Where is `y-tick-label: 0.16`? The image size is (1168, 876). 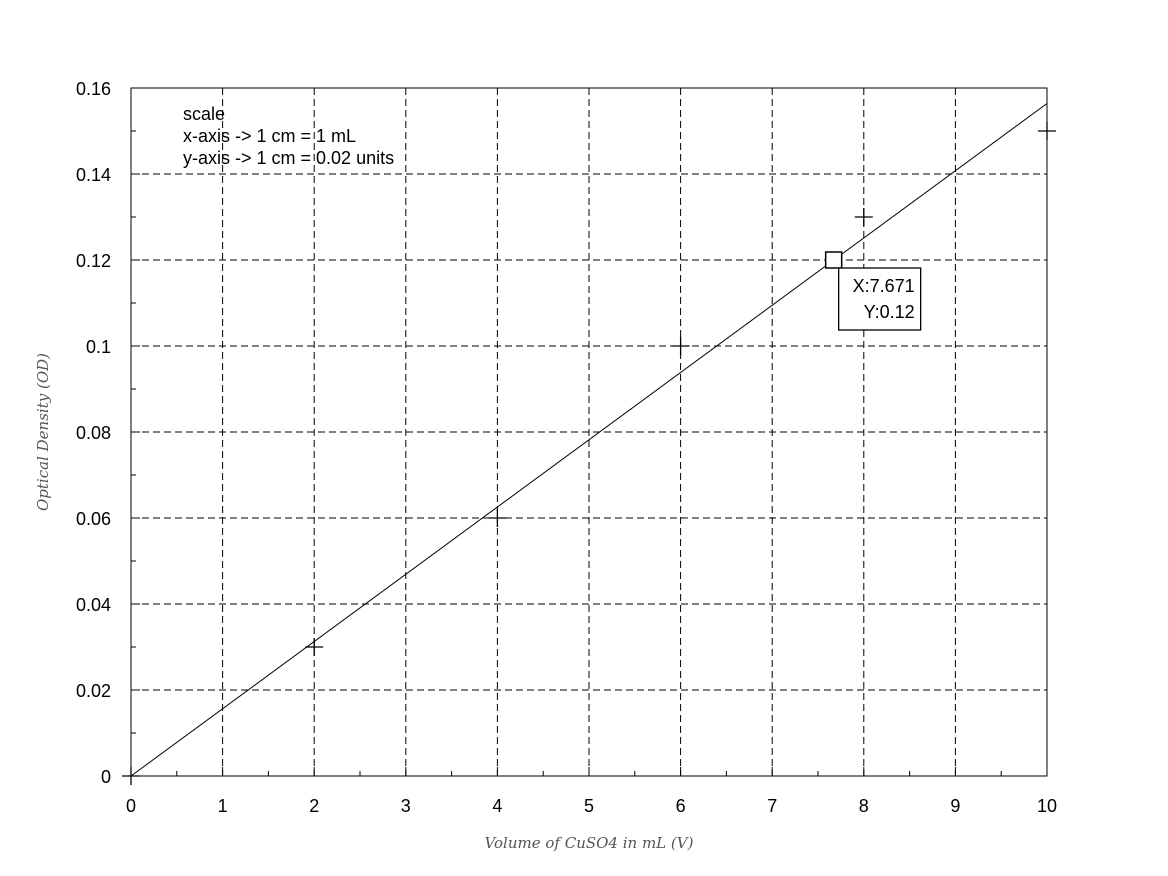
y-tick-label: 0.16 is located at coordinates (93, 89).